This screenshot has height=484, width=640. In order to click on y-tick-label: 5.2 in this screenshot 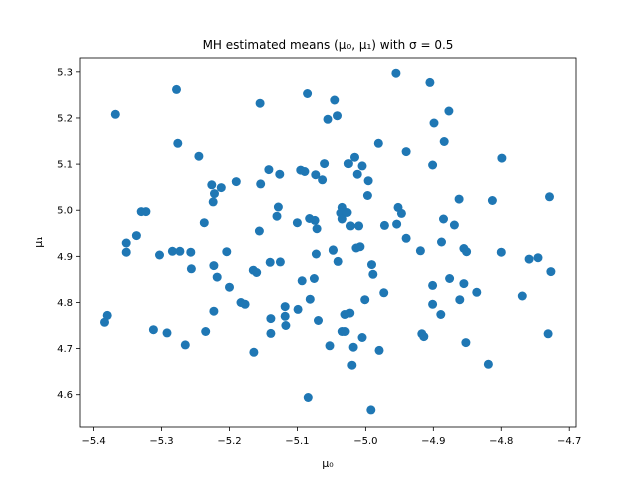, I will do `click(65, 118)`.